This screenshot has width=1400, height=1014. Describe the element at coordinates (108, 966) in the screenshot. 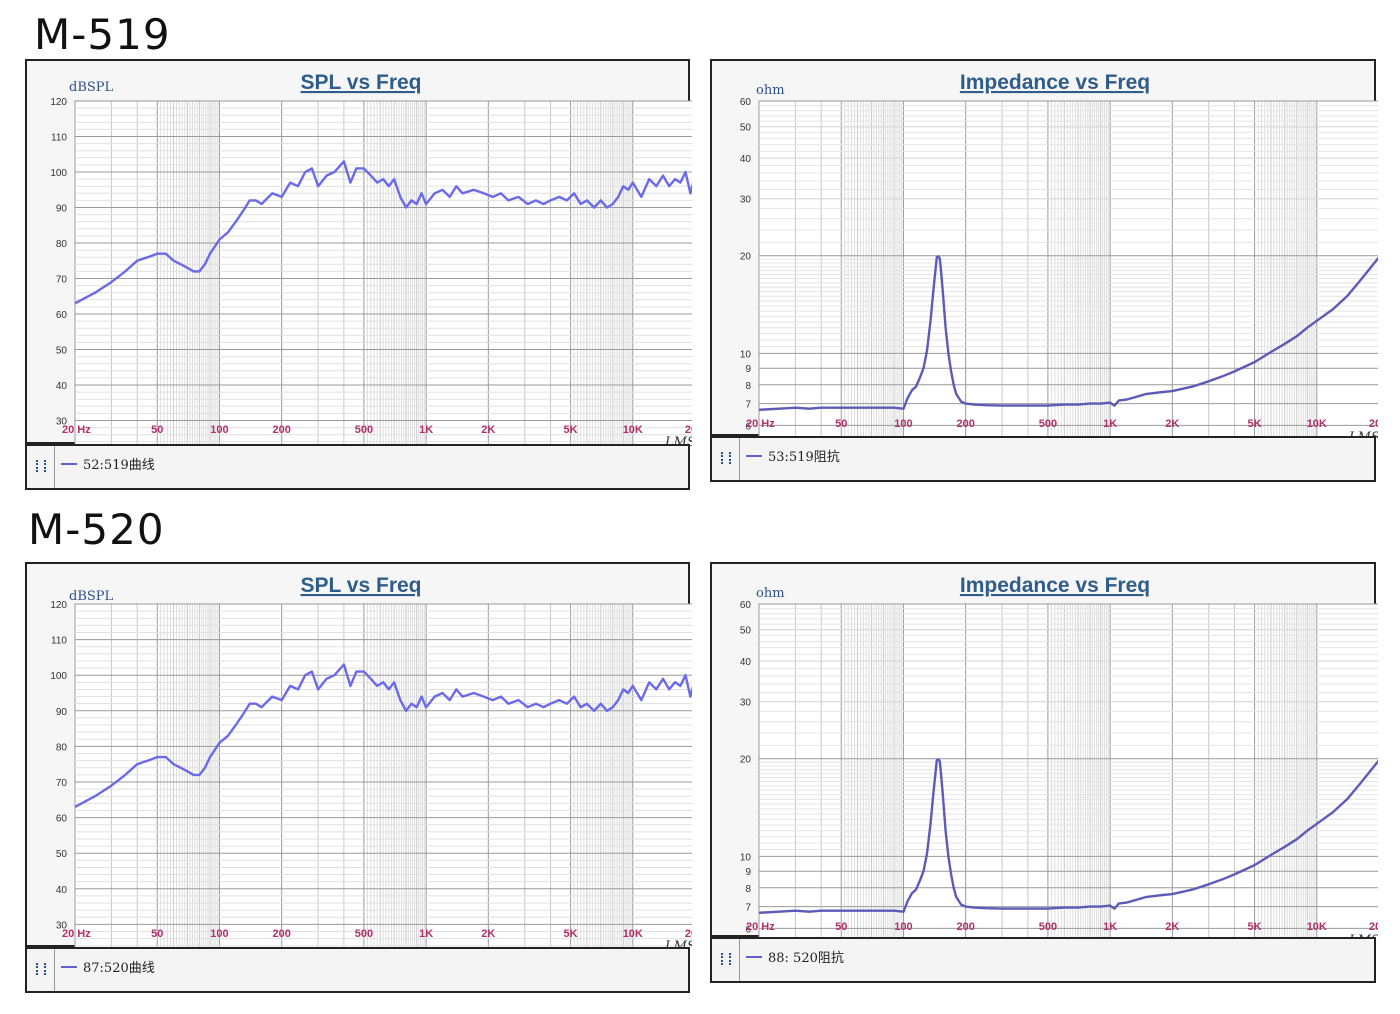

I see `legend-entry: 87:520曲线` at that location.